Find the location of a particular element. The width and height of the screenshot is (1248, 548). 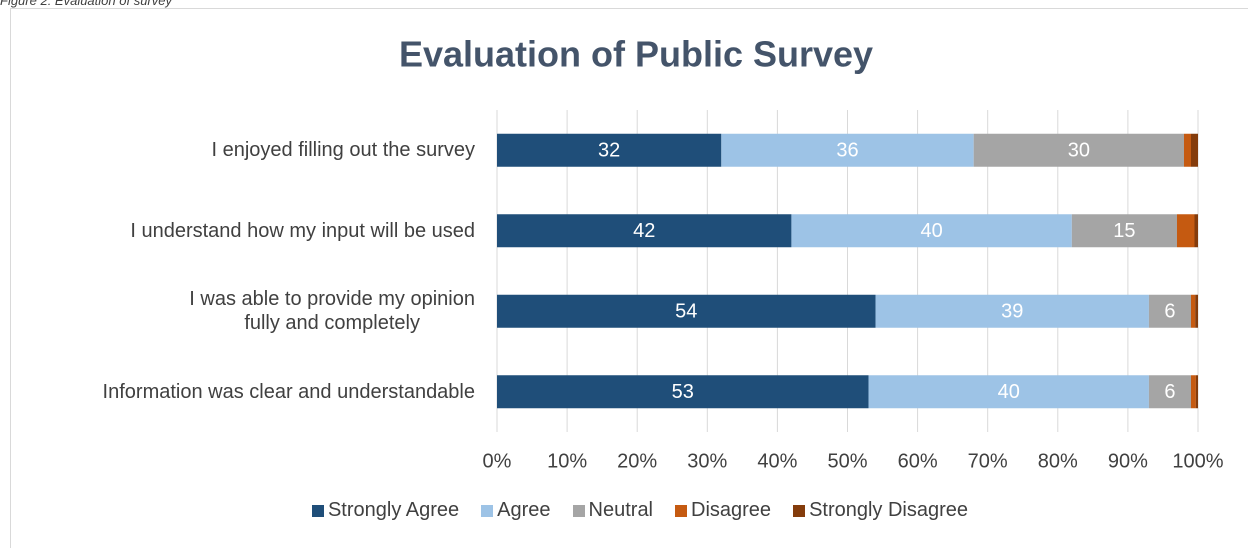

legend-label: Disagree is located at coordinates (731, 510).